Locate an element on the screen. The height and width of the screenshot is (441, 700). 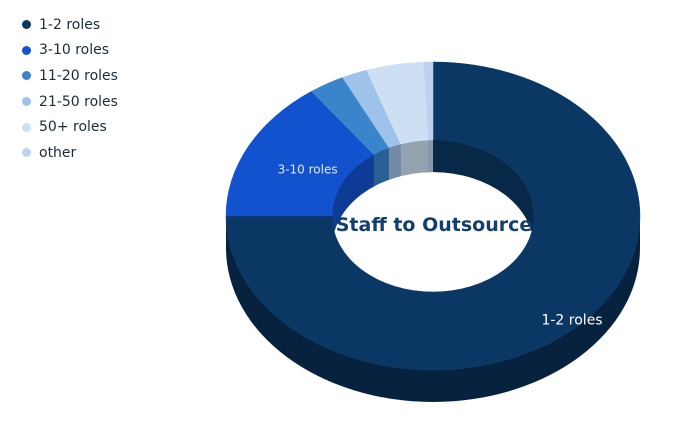
slice-3-10-roles is located at coordinates (300, 154).